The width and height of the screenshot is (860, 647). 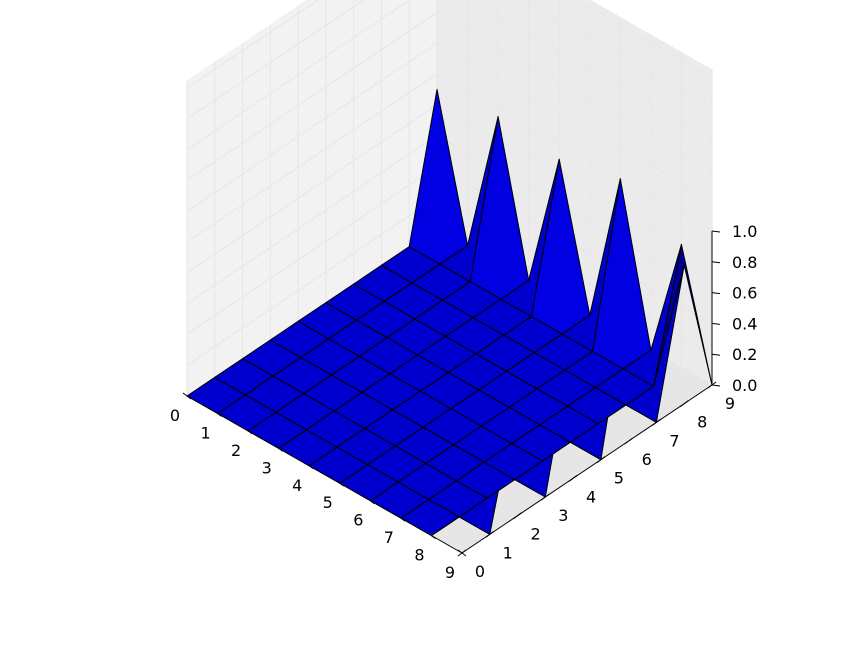 What do you see at coordinates (744, 323) in the screenshot?
I see `z-tick-label: 0.4` at bounding box center [744, 323].